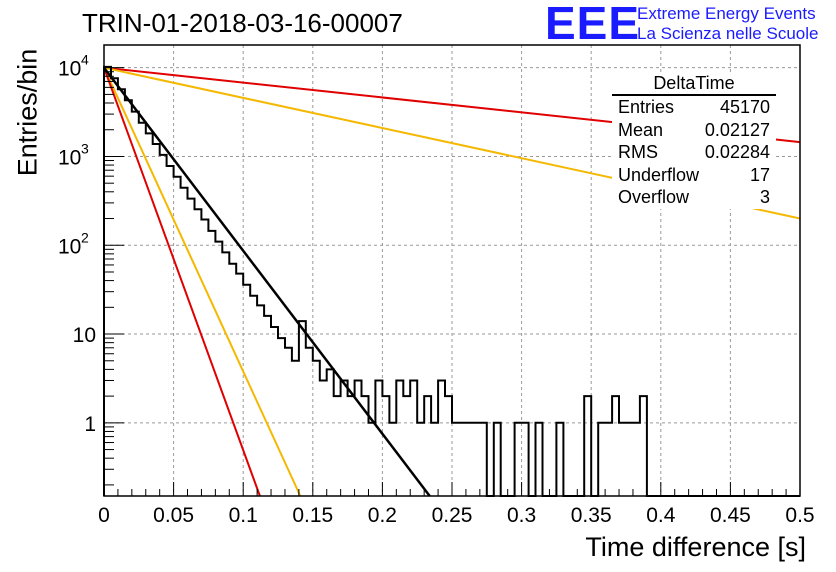 This screenshot has height=572, width=836. Describe the element at coordinates (694, 130) in the screenshot. I see `stats-row-mean: Mean 0.02127` at that location.